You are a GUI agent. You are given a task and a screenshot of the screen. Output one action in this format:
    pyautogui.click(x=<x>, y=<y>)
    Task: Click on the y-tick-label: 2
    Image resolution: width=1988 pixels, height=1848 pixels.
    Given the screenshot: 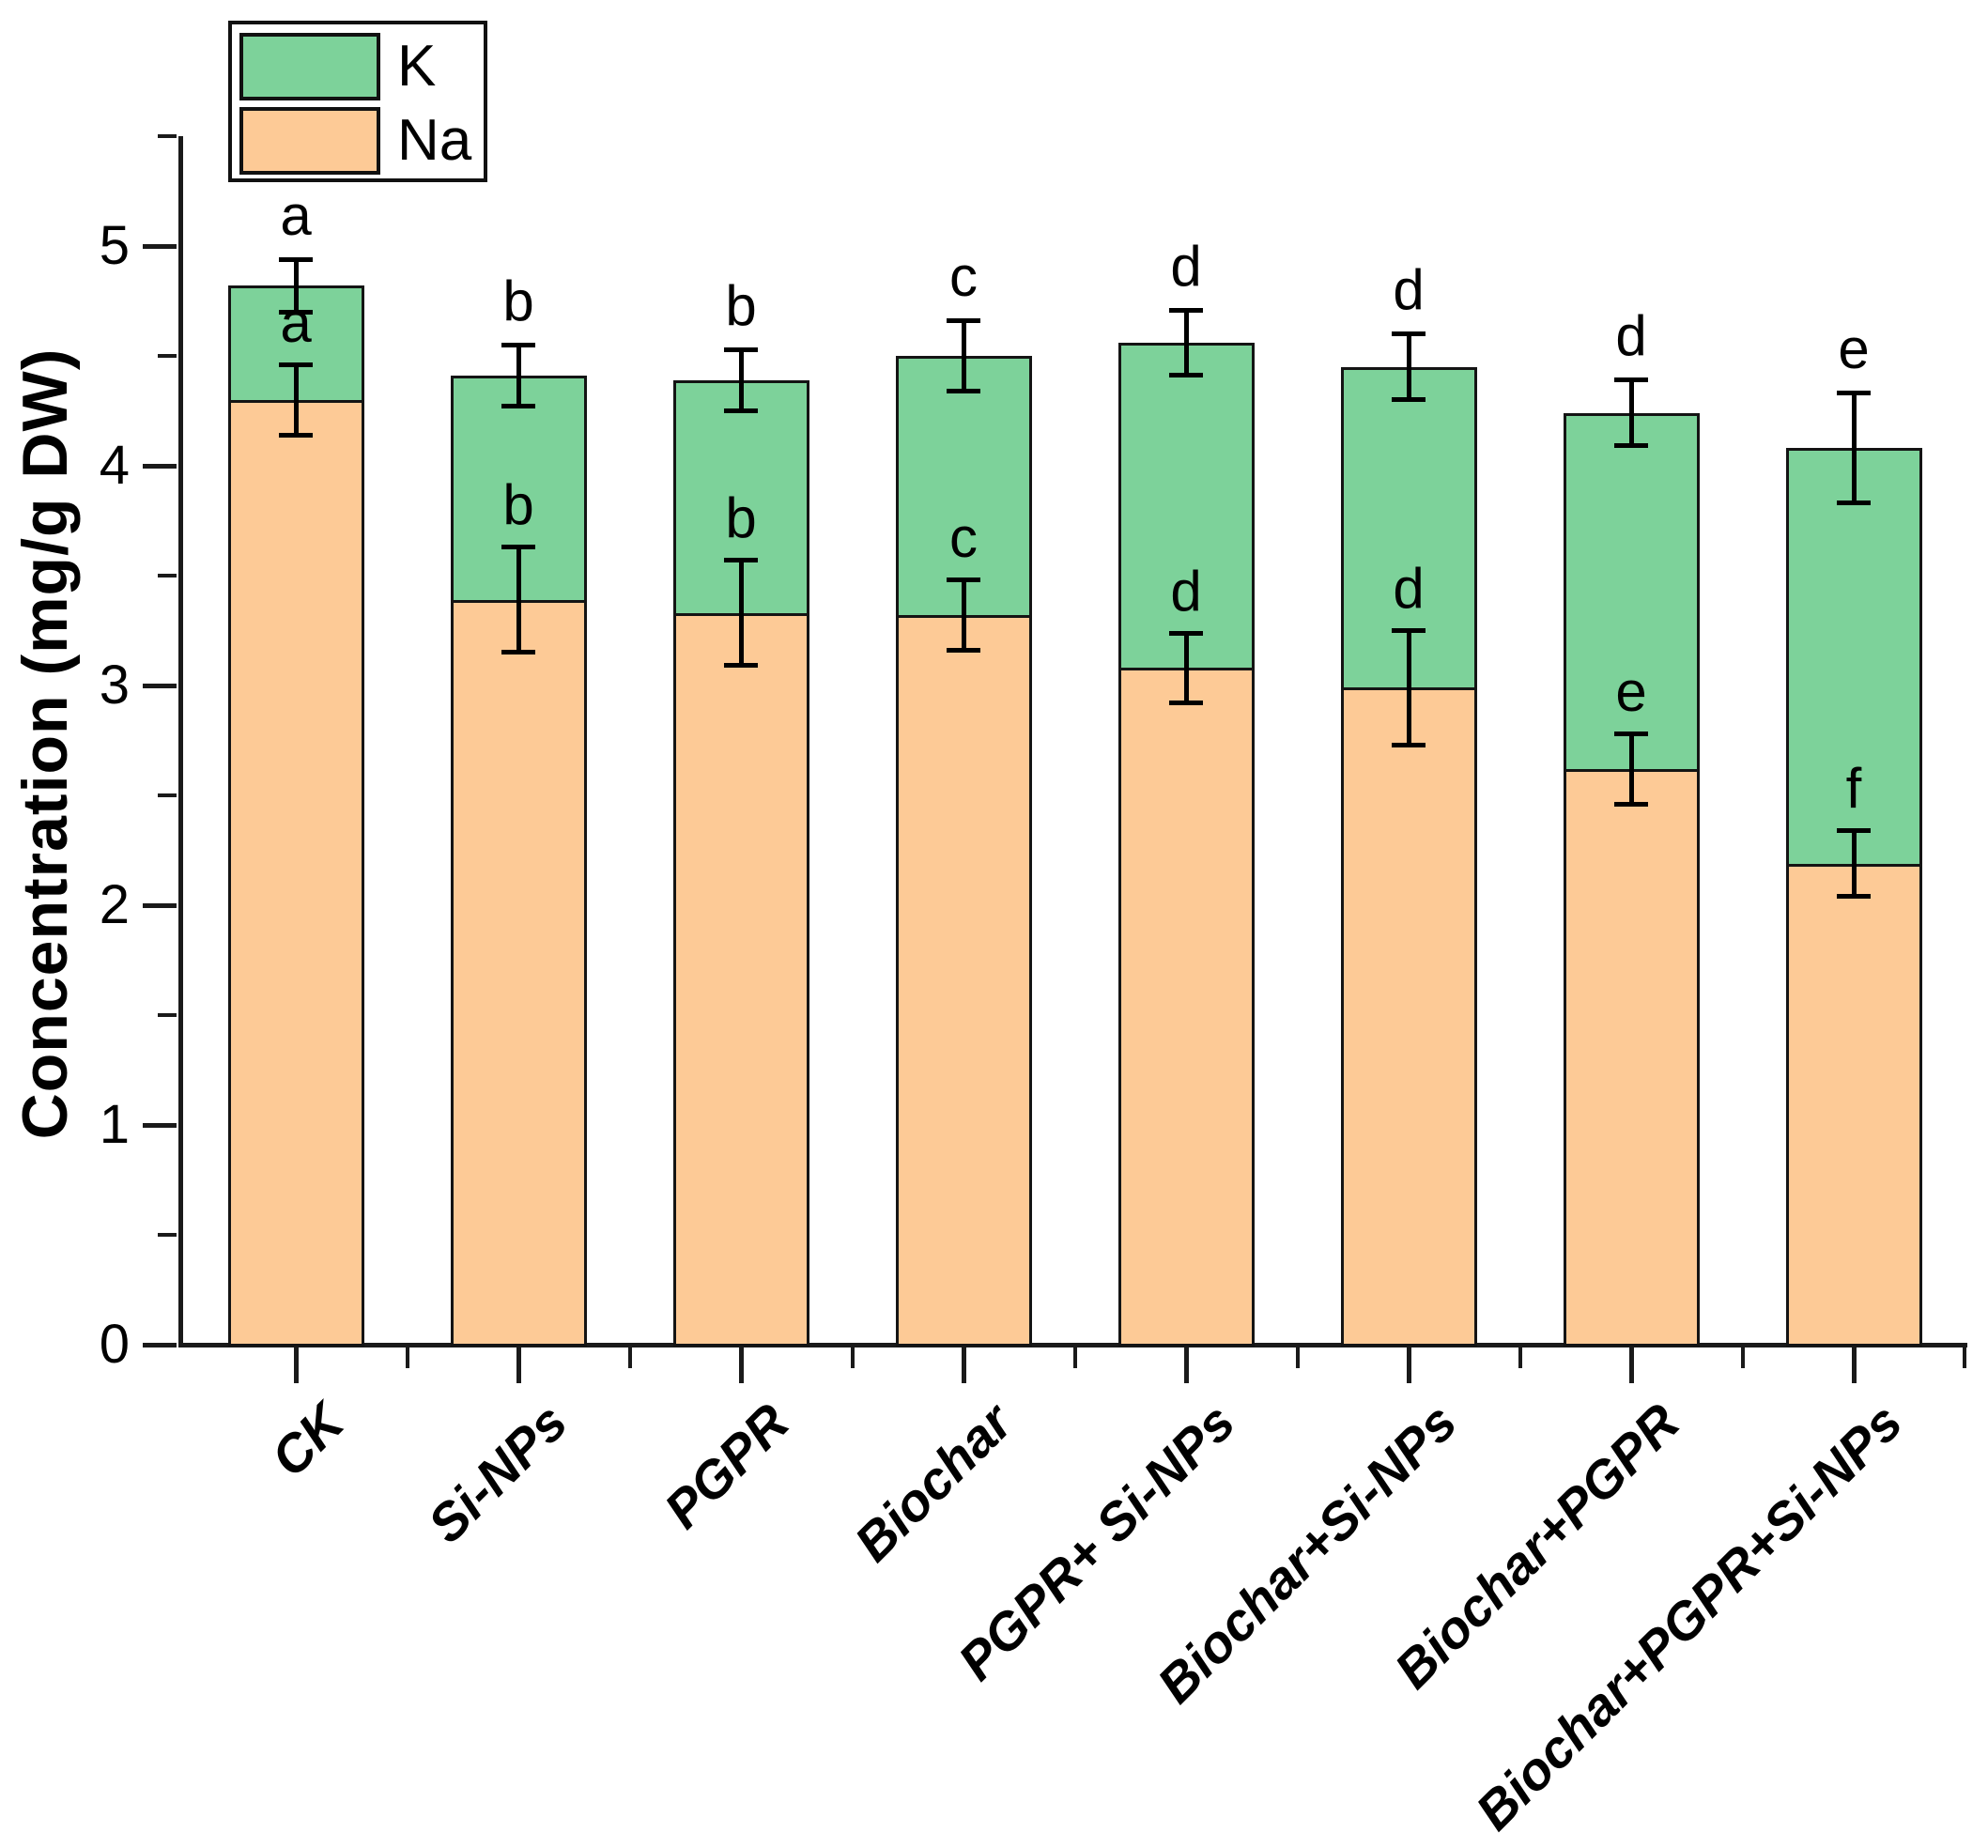 What is the action you would take?
    pyautogui.click(x=114, y=904)
    